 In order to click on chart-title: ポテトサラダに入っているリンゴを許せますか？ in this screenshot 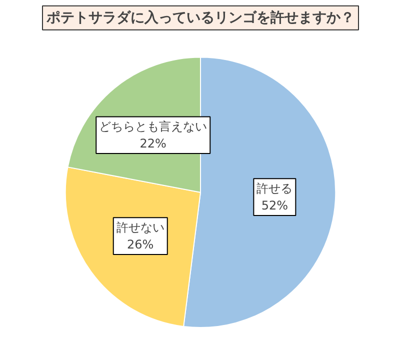, I will do `click(200, 17)`.